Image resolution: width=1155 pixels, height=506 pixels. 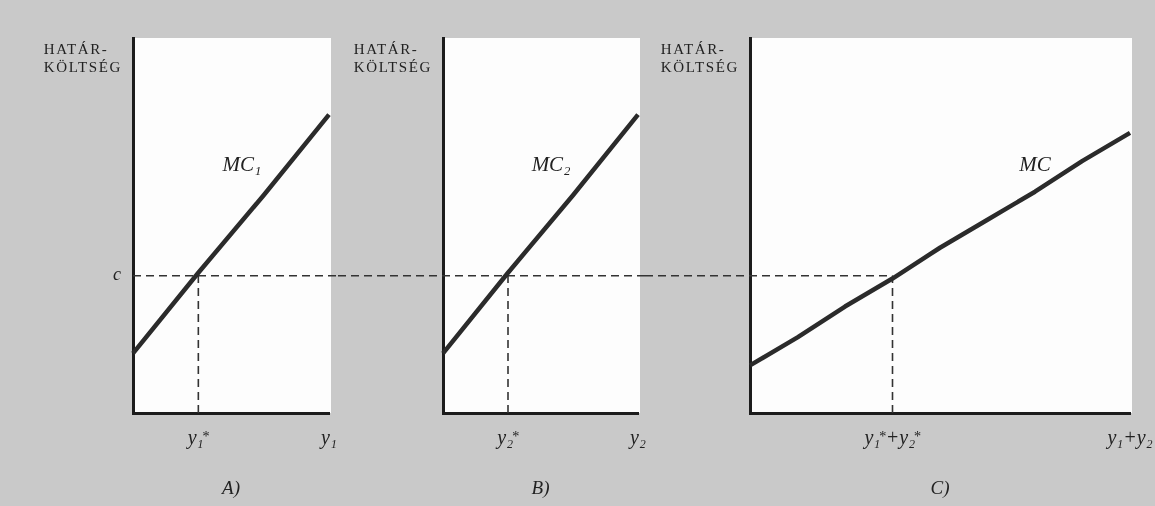 What do you see at coordinates (231, 488) in the screenshot?
I see `text: A)` at bounding box center [231, 488].